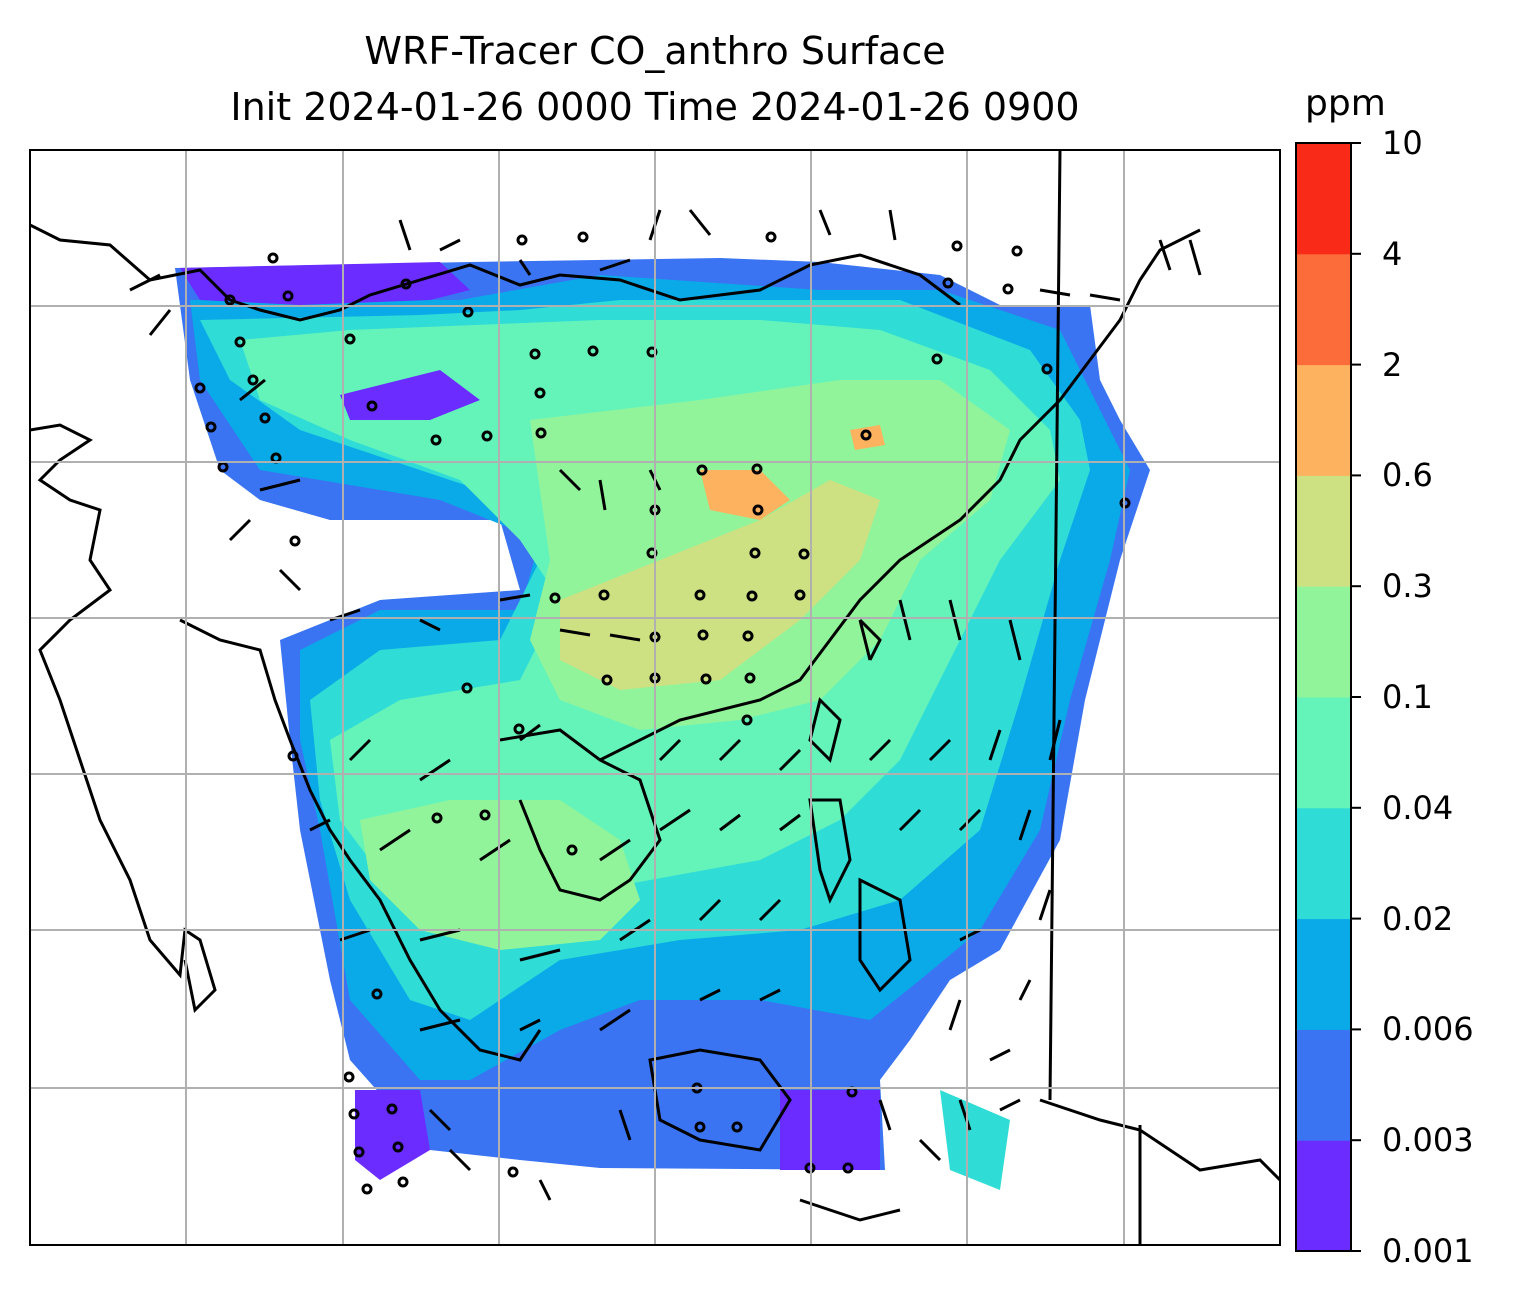 The image size is (1528, 1306). I want to click on colorbar, so click(1328, 697).